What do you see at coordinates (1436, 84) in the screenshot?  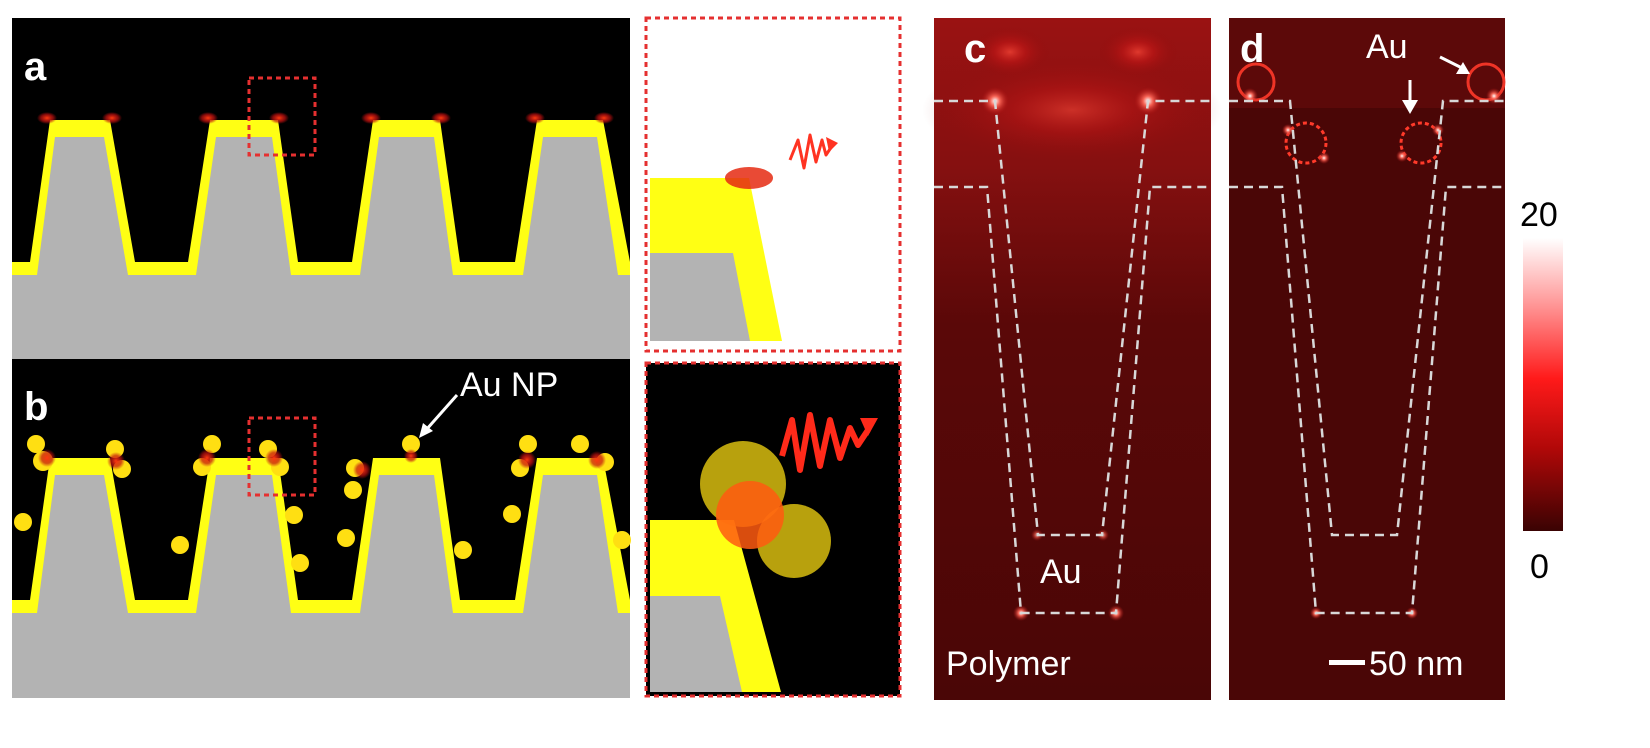 I see `au-arrows` at bounding box center [1436, 84].